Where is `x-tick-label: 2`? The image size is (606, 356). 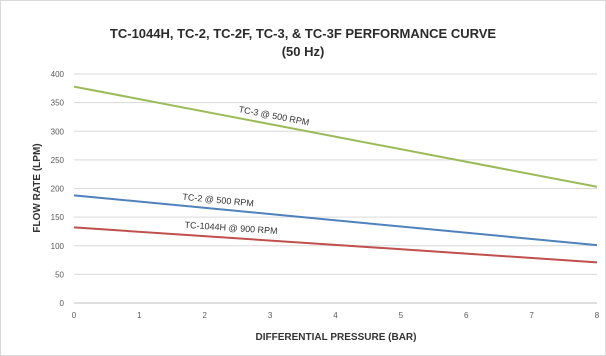 x-tick-label: 2 is located at coordinates (205, 315).